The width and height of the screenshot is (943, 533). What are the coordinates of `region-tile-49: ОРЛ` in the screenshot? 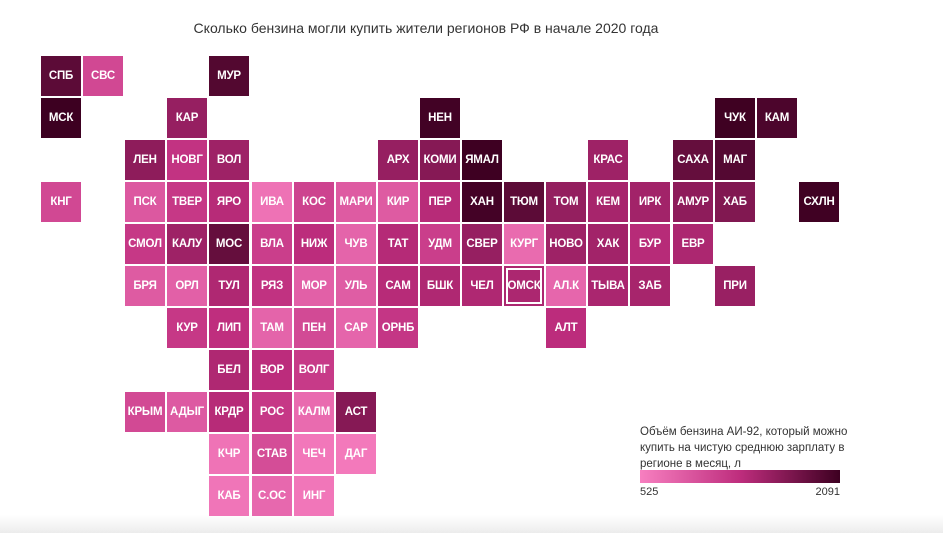 It's located at (187, 286).